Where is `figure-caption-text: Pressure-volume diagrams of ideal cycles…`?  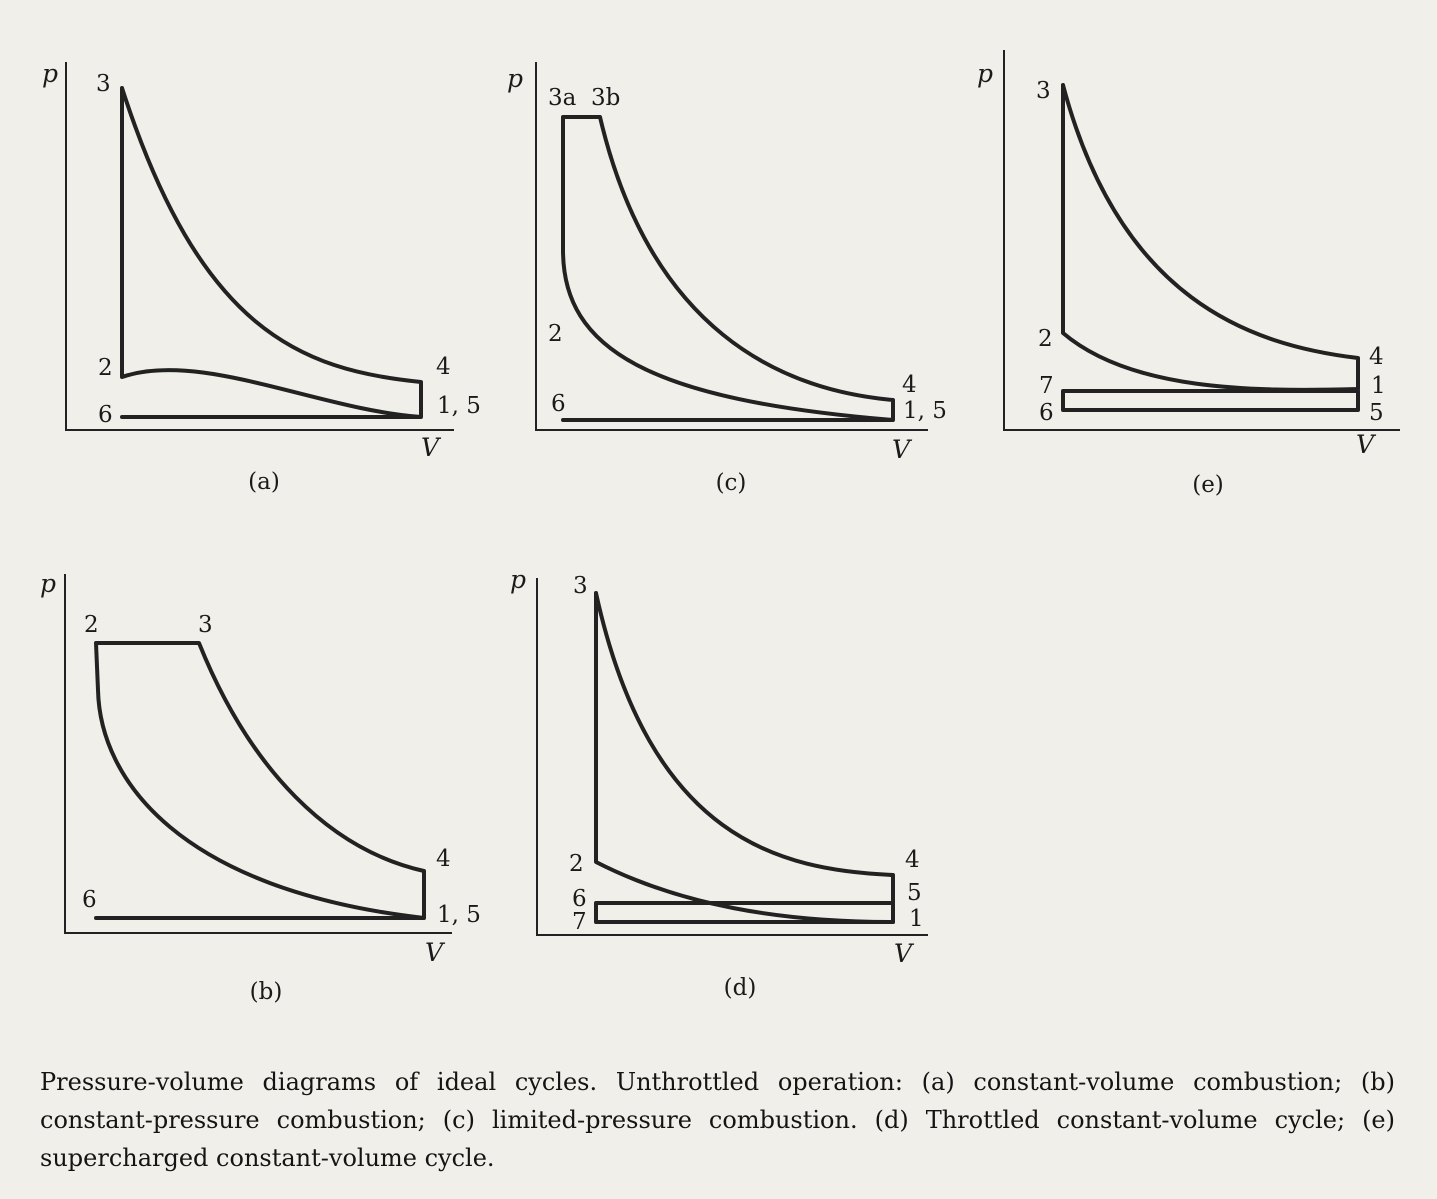 figure-caption-text: Pressure-volume diagrams of ideal cycles… is located at coordinates (717, 1120).